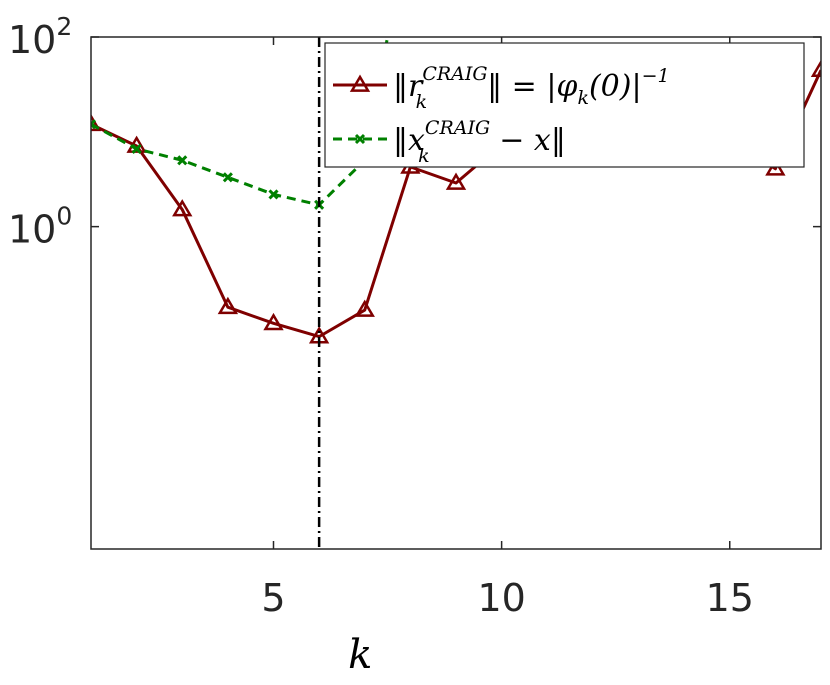  What do you see at coordinates (408, 86) in the screenshot?
I see `legend-part: ‖r` at bounding box center [408, 86].